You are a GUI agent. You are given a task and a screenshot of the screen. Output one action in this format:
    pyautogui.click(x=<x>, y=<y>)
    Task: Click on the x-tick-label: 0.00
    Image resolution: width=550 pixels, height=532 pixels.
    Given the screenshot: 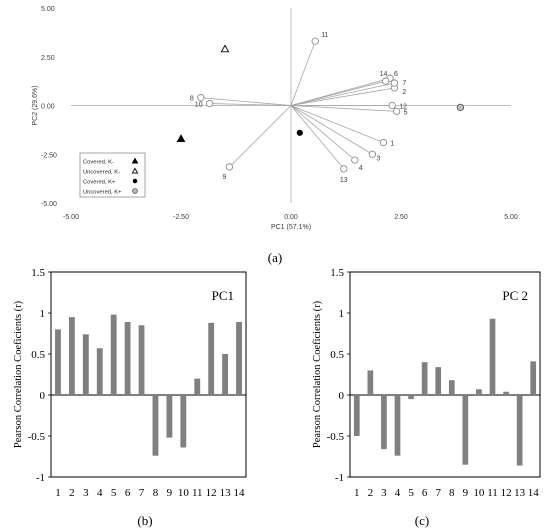 What is the action you would take?
    pyautogui.click(x=291, y=217)
    